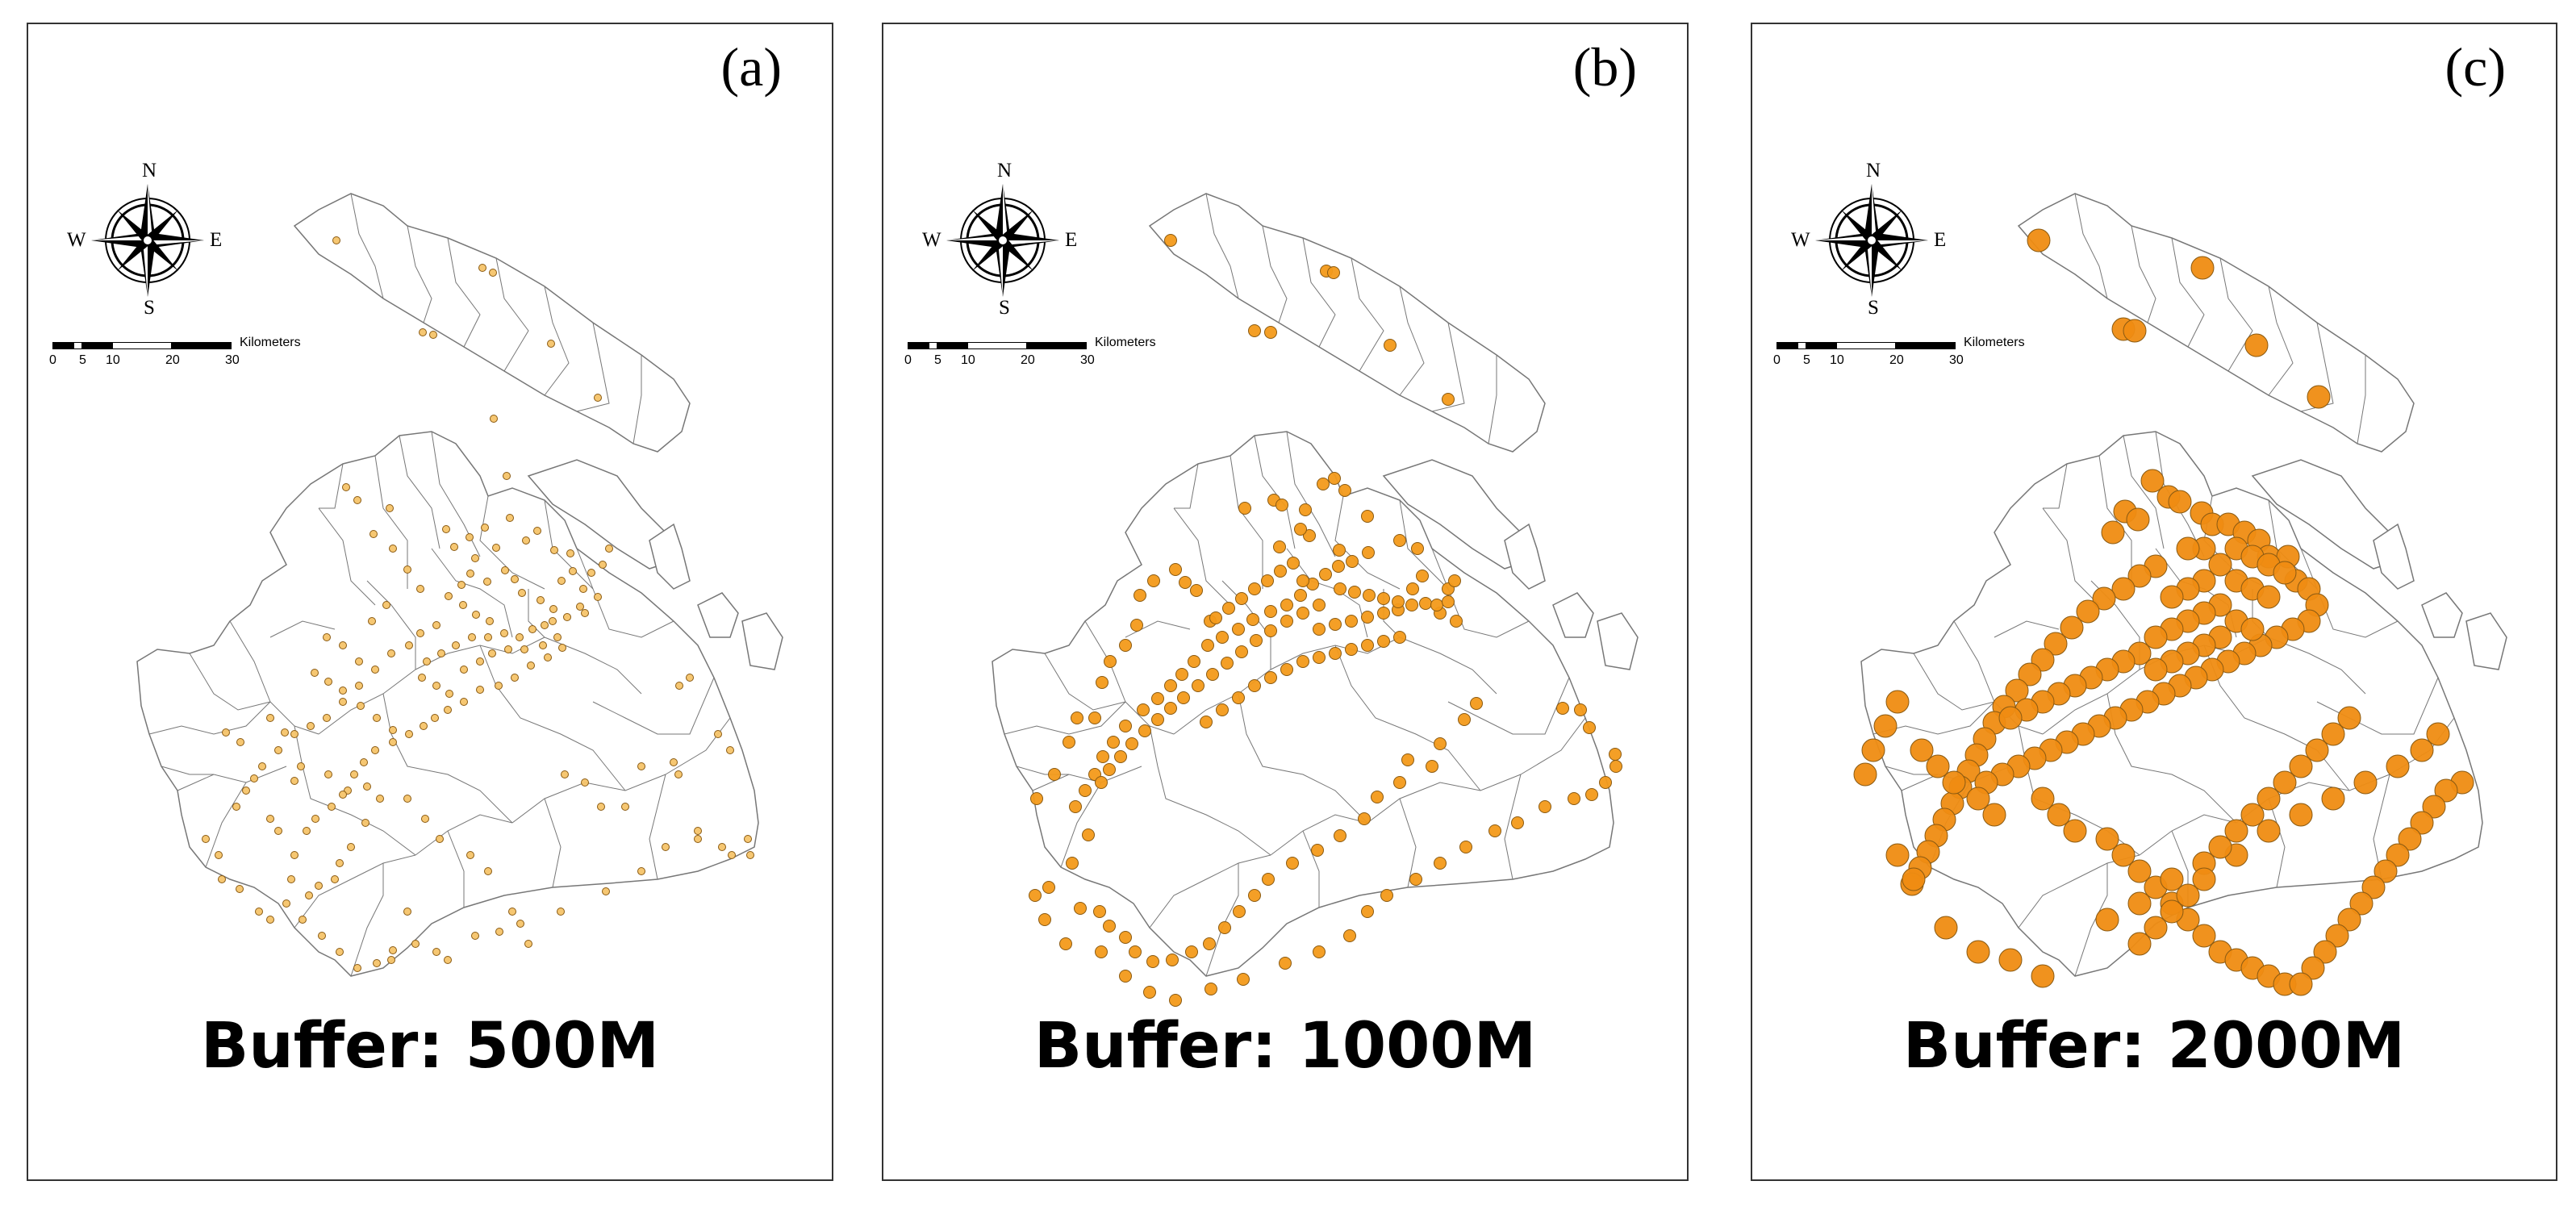 Image resolution: width=2576 pixels, height=1206 pixels. What do you see at coordinates (147, 240) in the screenshot?
I see `north-arrow-compass-rose-icon: N S W E` at bounding box center [147, 240].